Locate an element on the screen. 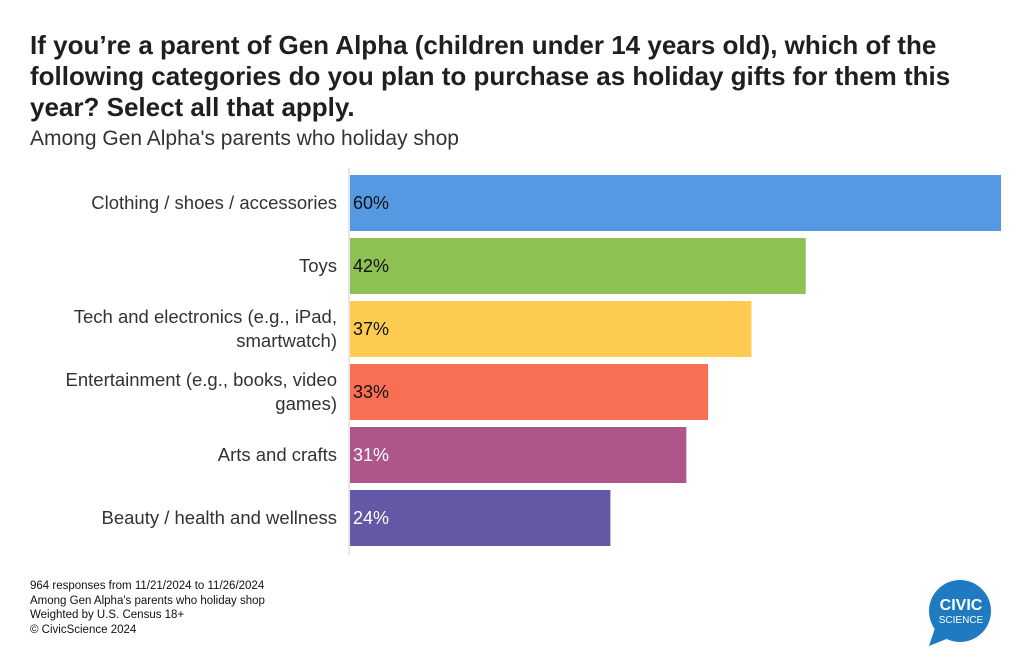 The image size is (1024, 658). category-label-line: Toys is located at coordinates (318, 265).